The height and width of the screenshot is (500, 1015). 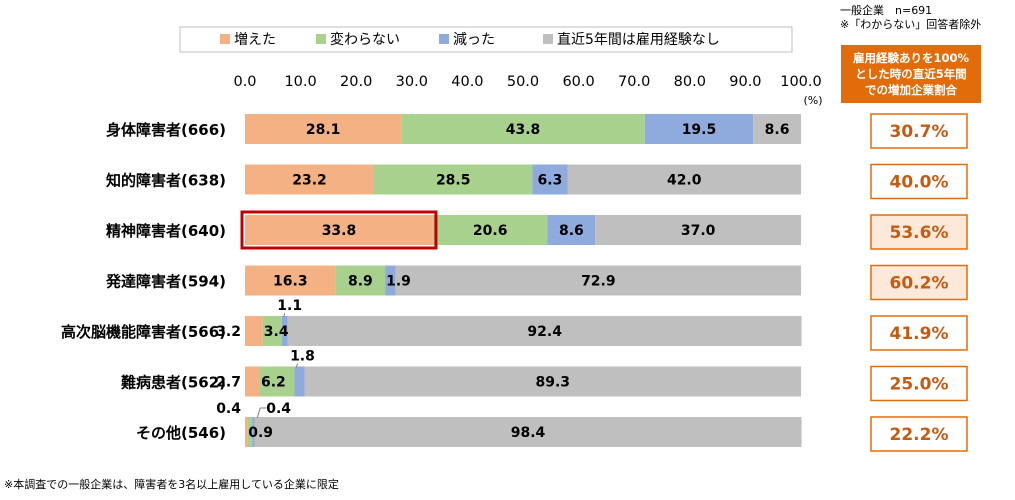 I want to click on legend-label-3: 直近5年間は雇用経験なし, so click(x=638, y=39).